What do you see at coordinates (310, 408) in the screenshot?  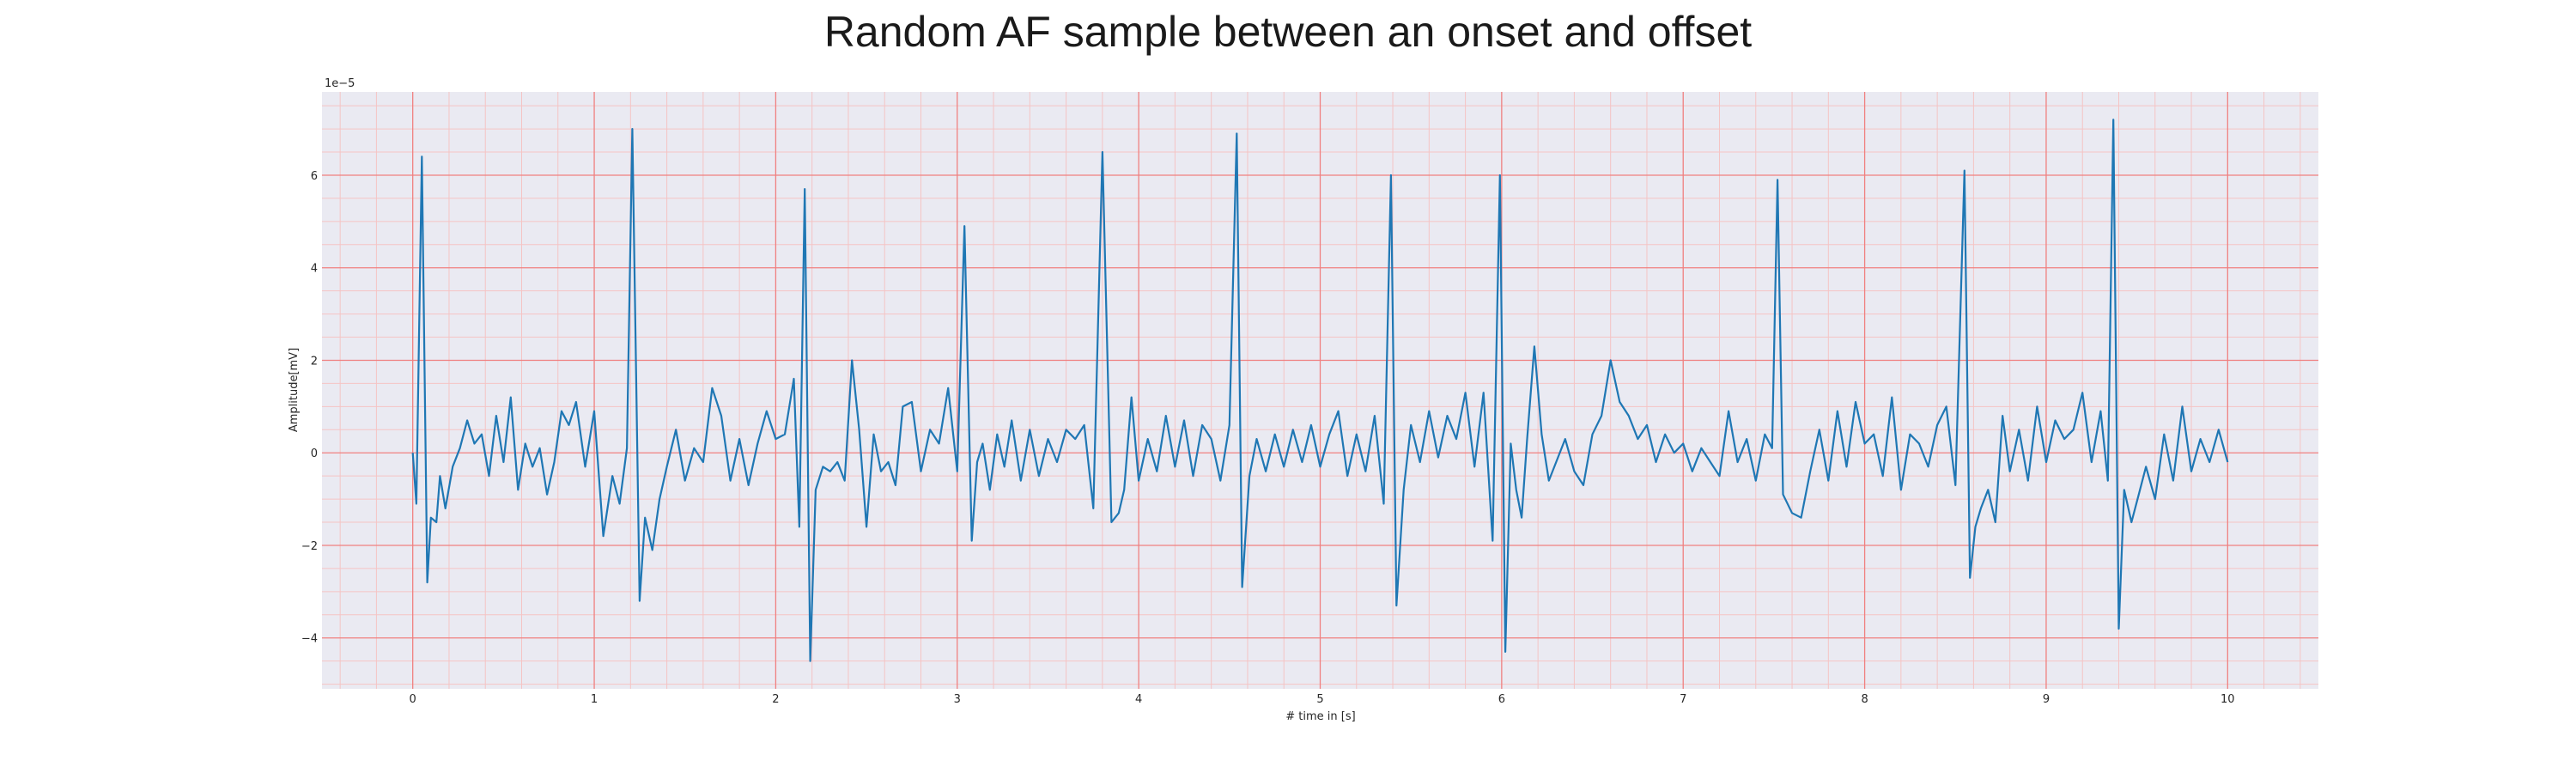 I see `y-axis: −4 −2 0 2 4 6` at bounding box center [310, 408].